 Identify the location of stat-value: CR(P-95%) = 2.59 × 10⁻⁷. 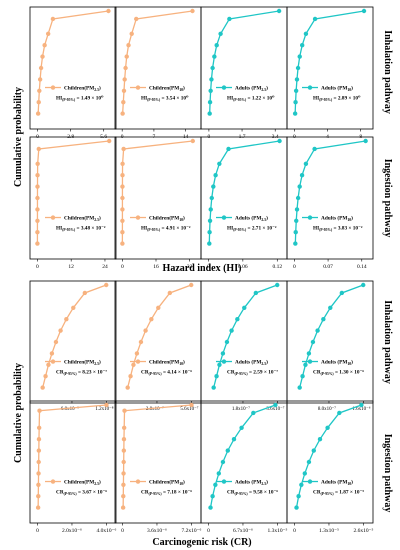
(252, 373).